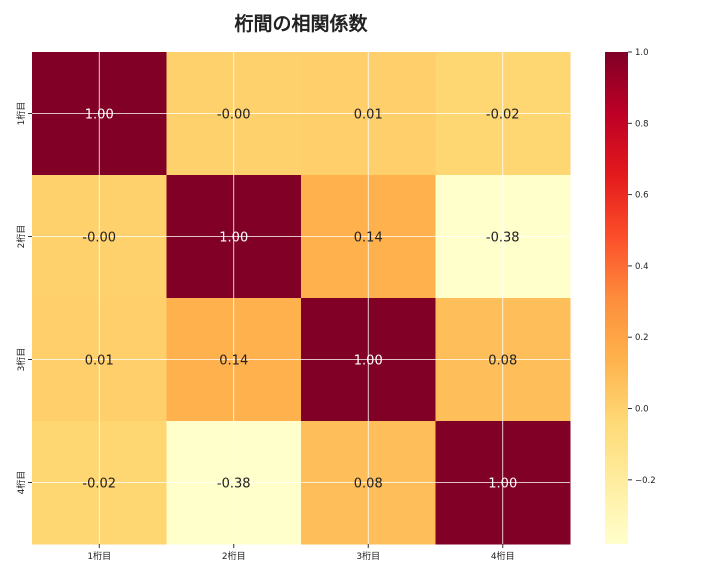 The image size is (720, 576). What do you see at coordinates (21, 360) in the screenshot?
I see `y-tick-label: 3桁目` at bounding box center [21, 360].